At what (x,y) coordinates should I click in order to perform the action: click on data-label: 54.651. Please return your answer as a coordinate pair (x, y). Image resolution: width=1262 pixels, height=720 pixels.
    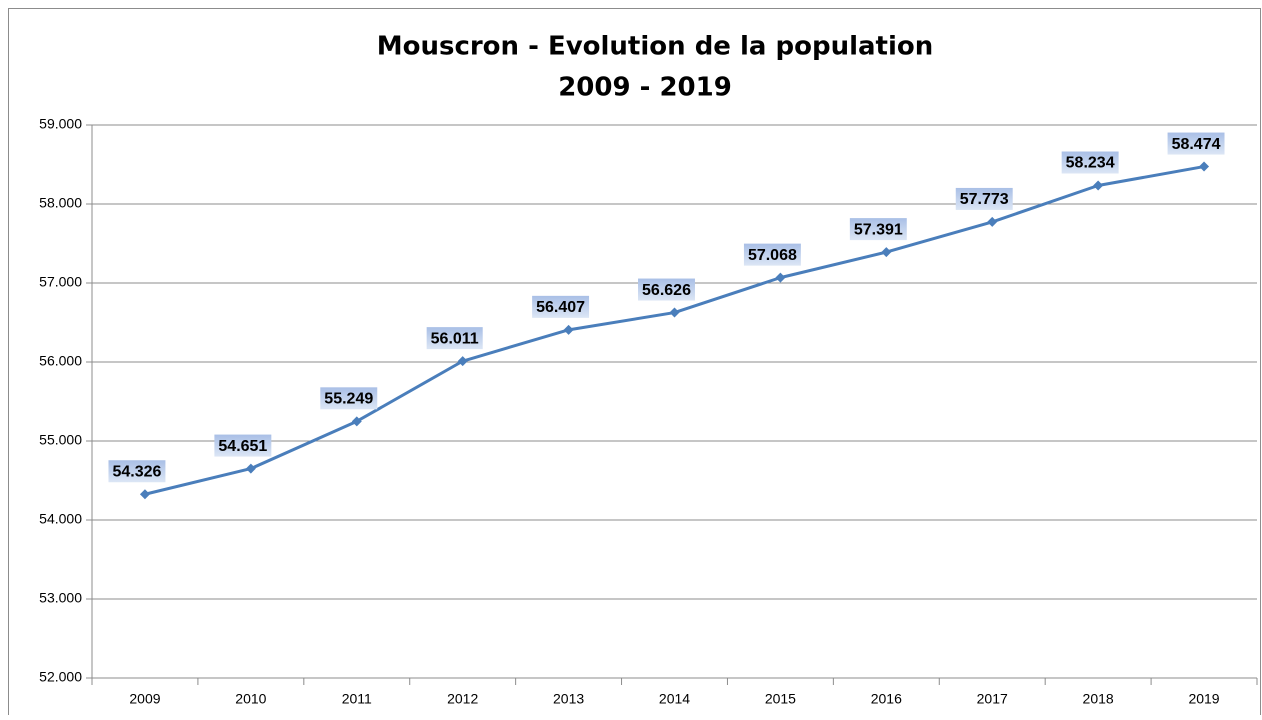
    Looking at the image, I should click on (242, 446).